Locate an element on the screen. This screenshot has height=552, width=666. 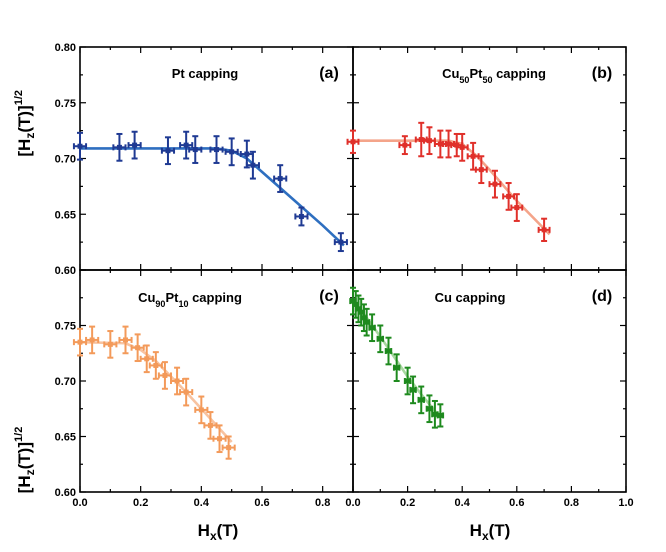
panel-title: Cu capping is located at coordinates (470, 297).